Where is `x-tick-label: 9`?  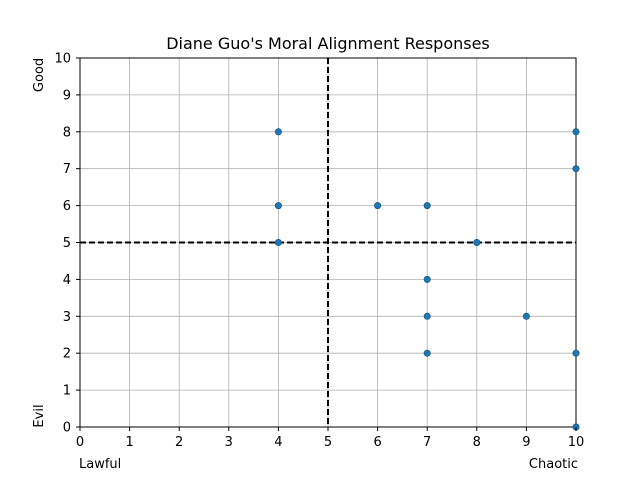
x-tick-label: 9 is located at coordinates (526, 442).